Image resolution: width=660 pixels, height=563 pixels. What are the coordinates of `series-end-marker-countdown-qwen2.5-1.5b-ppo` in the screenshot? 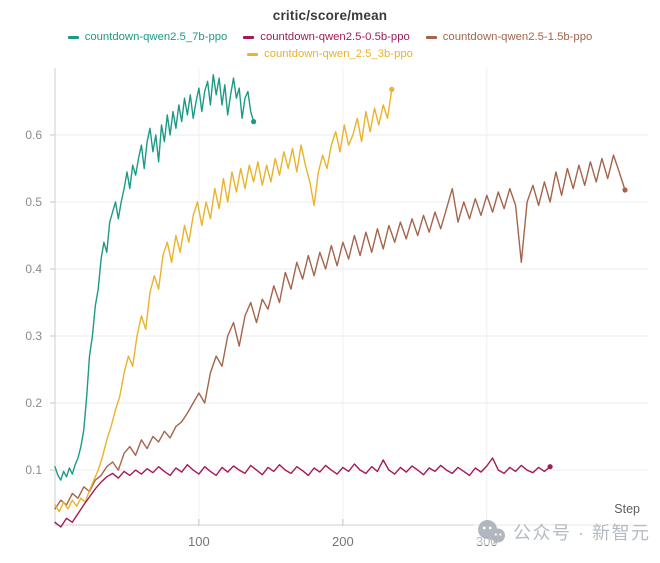 It's located at (625, 190).